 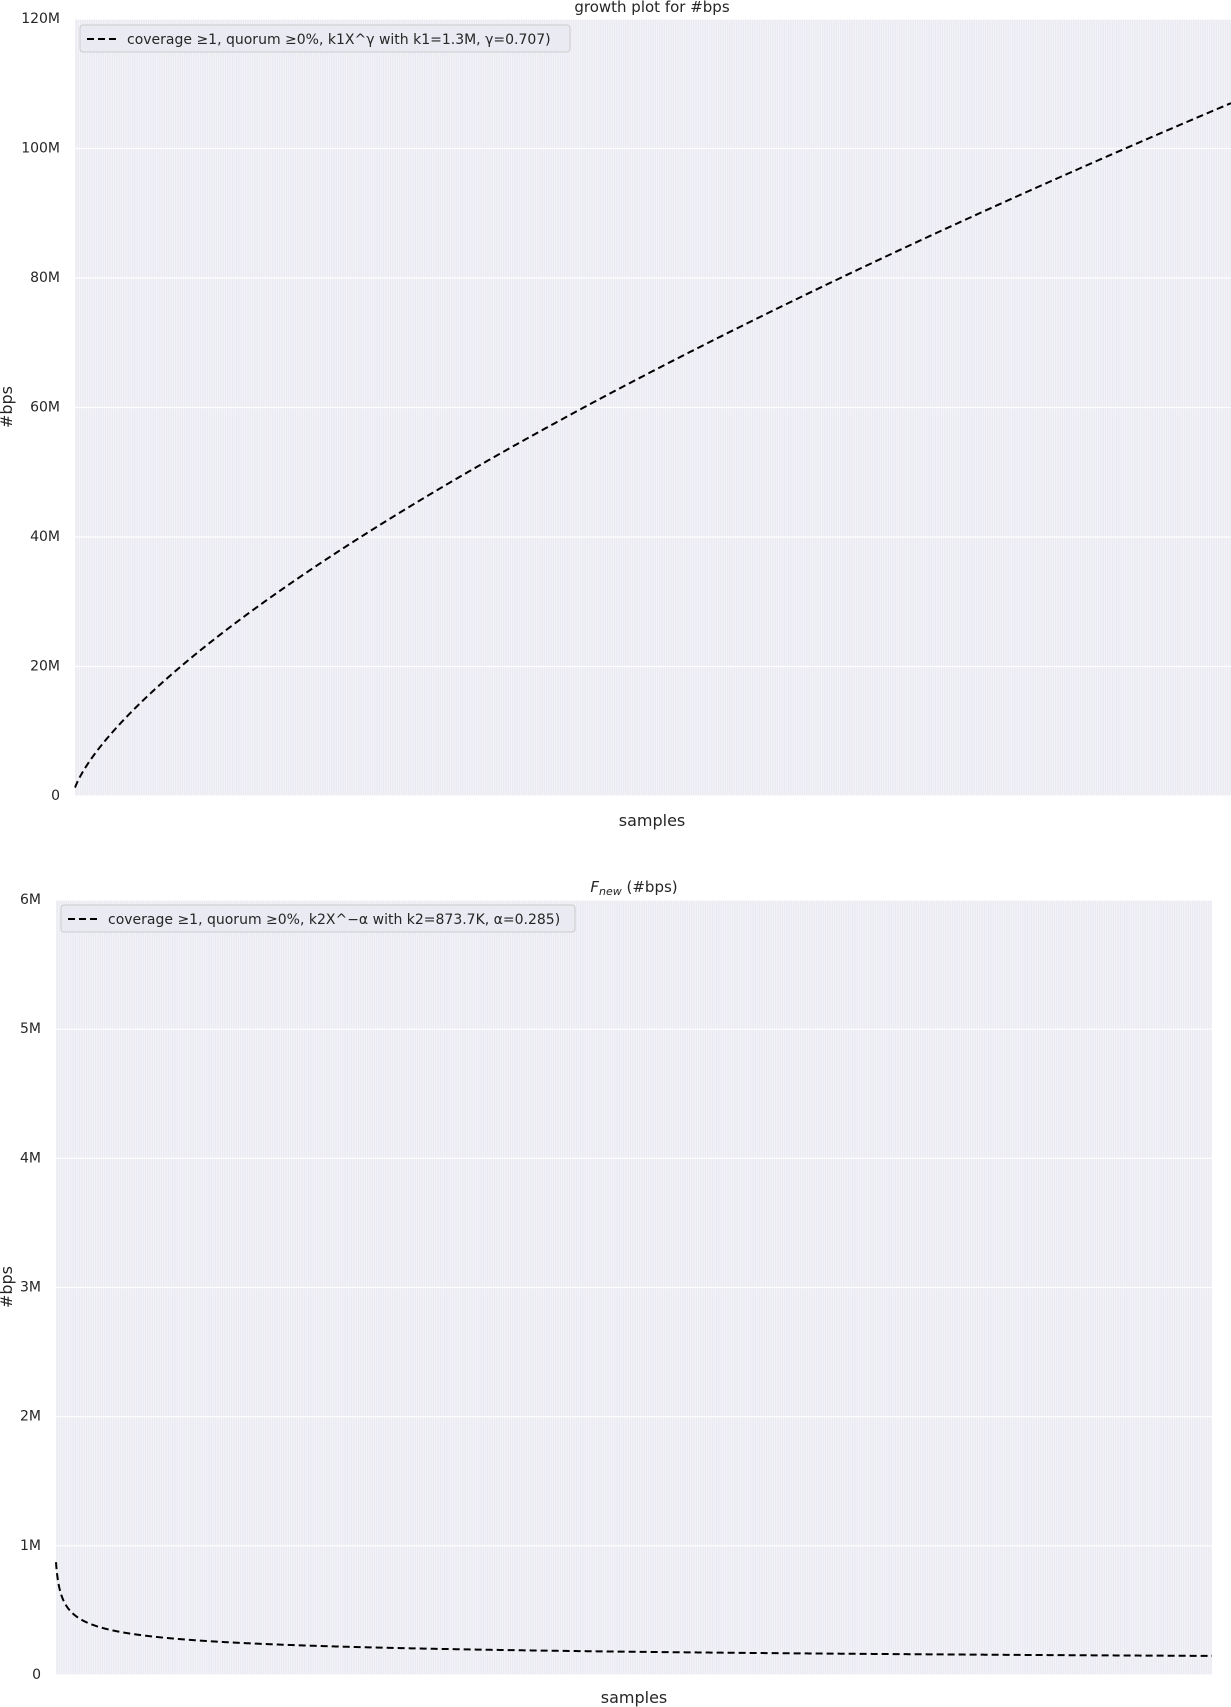 I want to click on y-tick-label: 3M, so click(x=30, y=1288).